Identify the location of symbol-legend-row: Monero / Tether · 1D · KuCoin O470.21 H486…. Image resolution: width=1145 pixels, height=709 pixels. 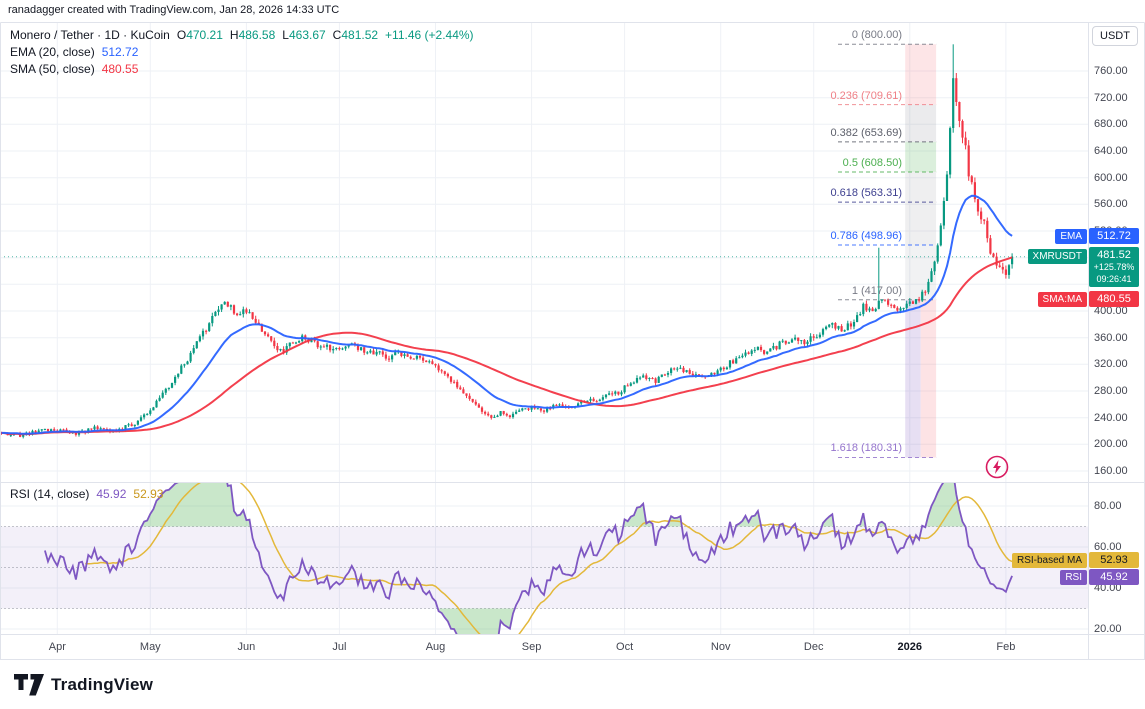
(242, 35).